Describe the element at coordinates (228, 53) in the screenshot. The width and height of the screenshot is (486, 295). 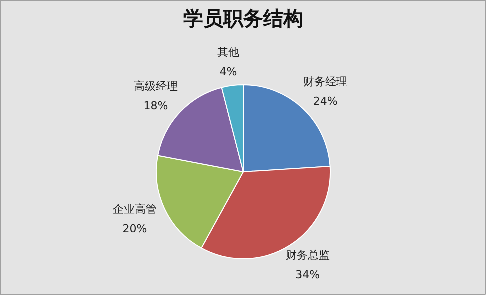
I see `slice-label: 其他` at that location.